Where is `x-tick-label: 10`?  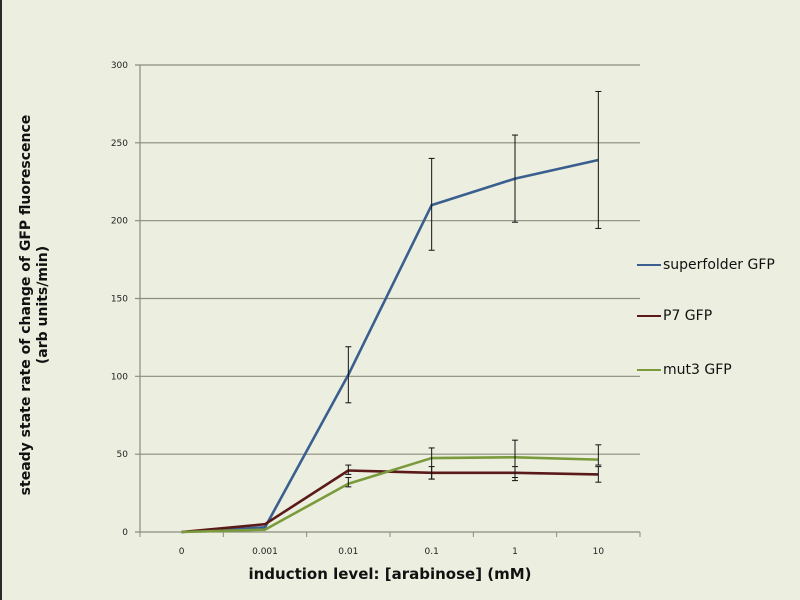 x-tick-label: 10 is located at coordinates (599, 552).